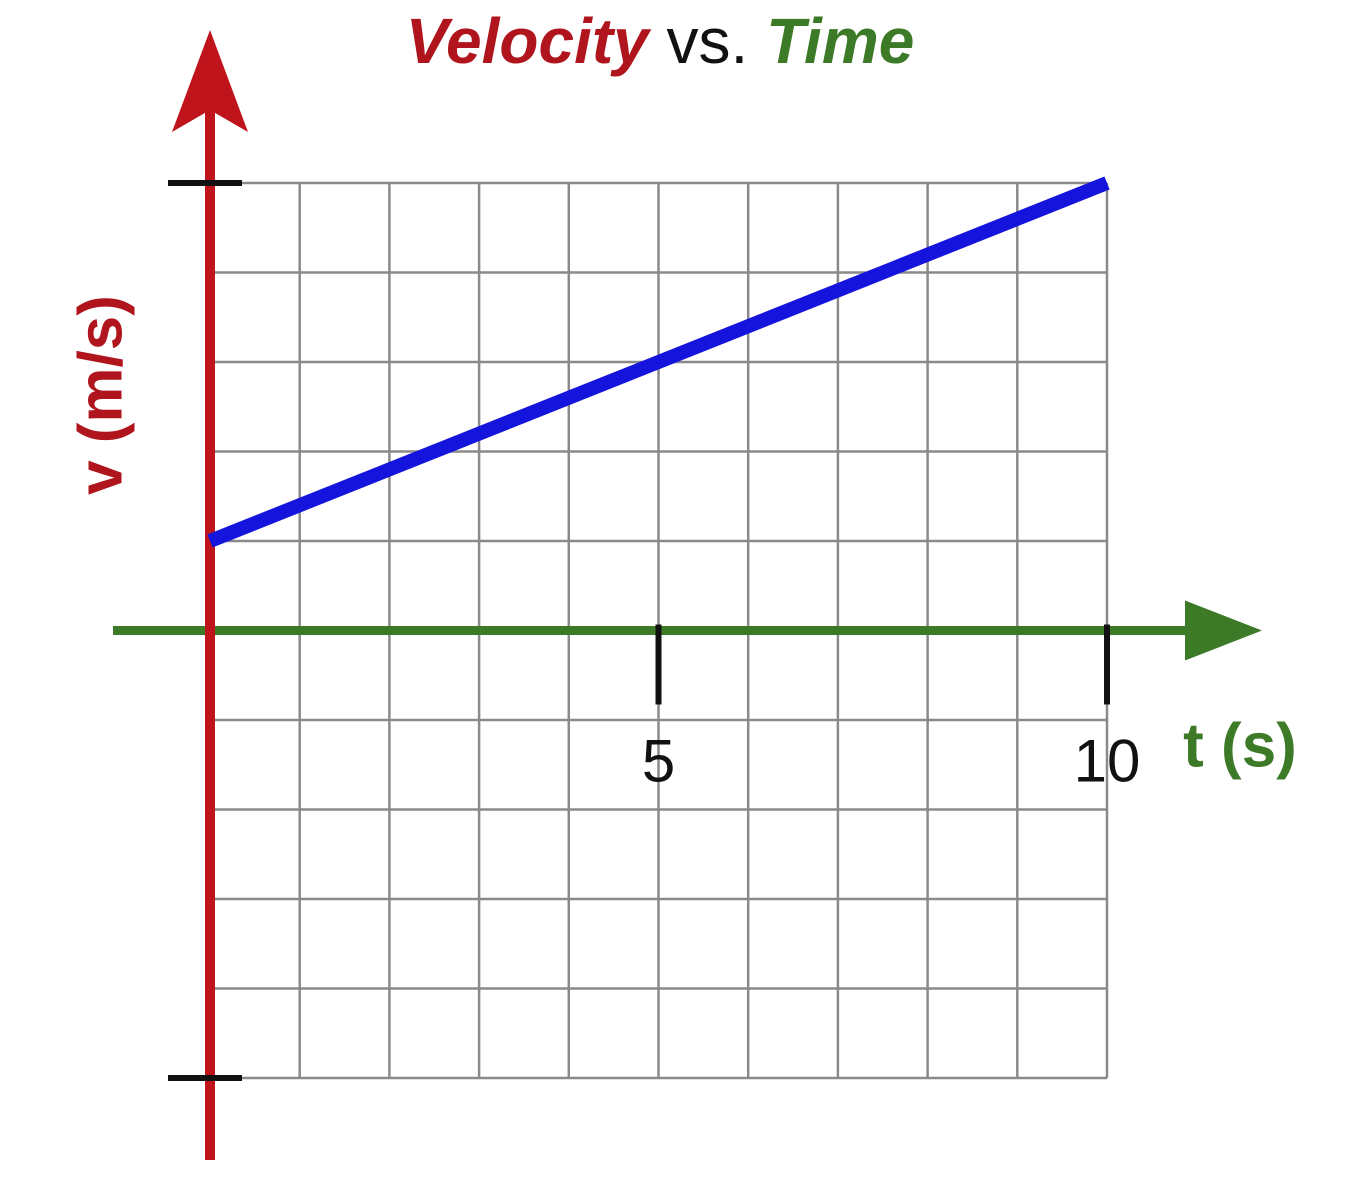 The width and height of the screenshot is (1362, 1200). Describe the element at coordinates (210, 81) in the screenshot. I see `y-axis-arrow` at that location.